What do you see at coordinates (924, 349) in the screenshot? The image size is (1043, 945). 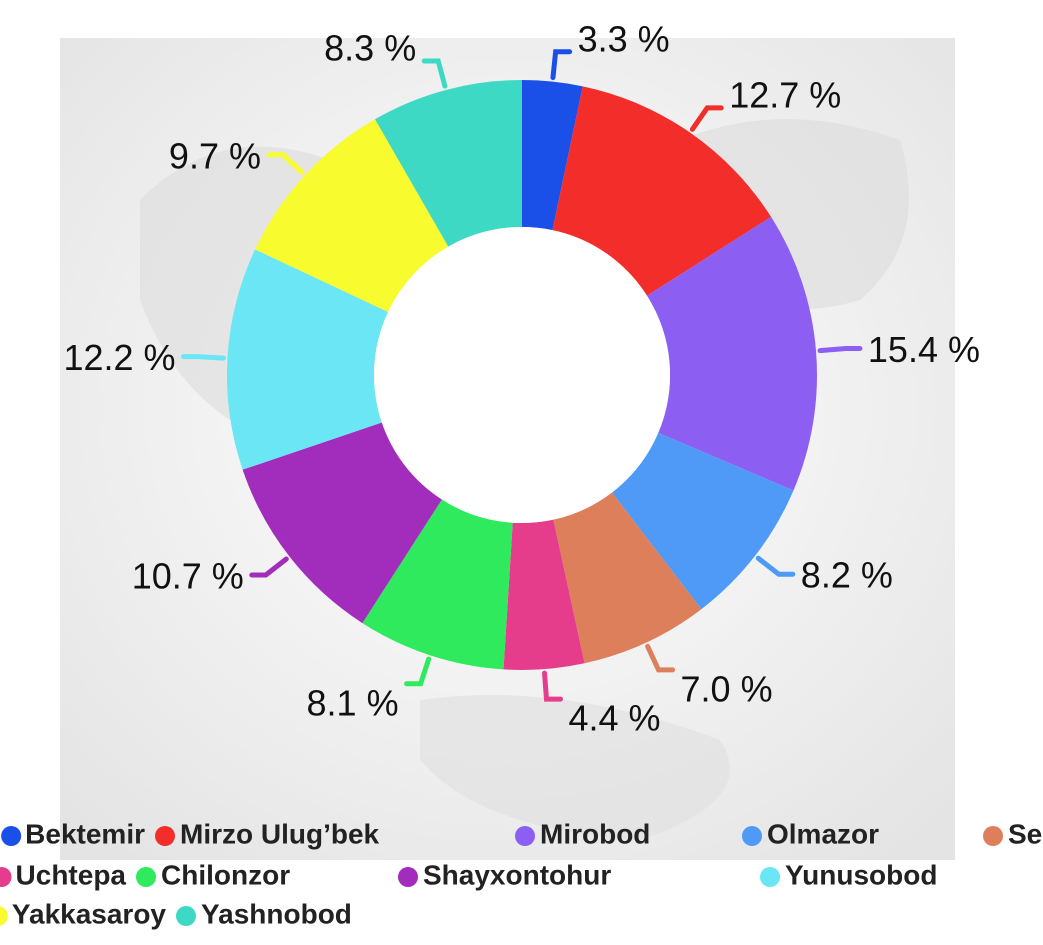 I see `slice-label: 15.4 %` at bounding box center [924, 349].